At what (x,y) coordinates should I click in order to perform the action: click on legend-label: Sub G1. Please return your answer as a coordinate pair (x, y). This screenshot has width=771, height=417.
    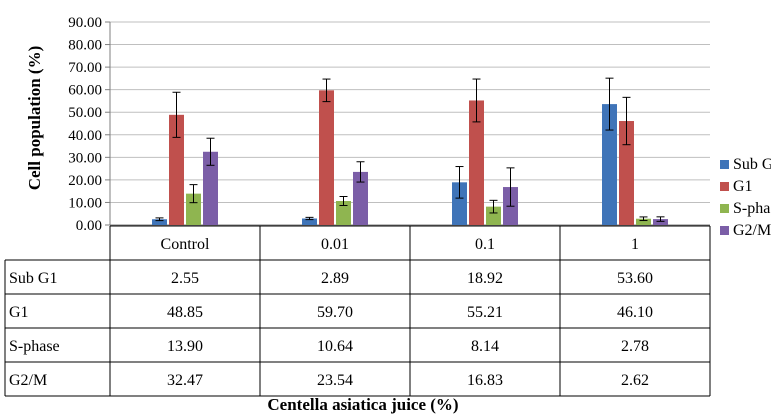
    Looking at the image, I should click on (752, 164).